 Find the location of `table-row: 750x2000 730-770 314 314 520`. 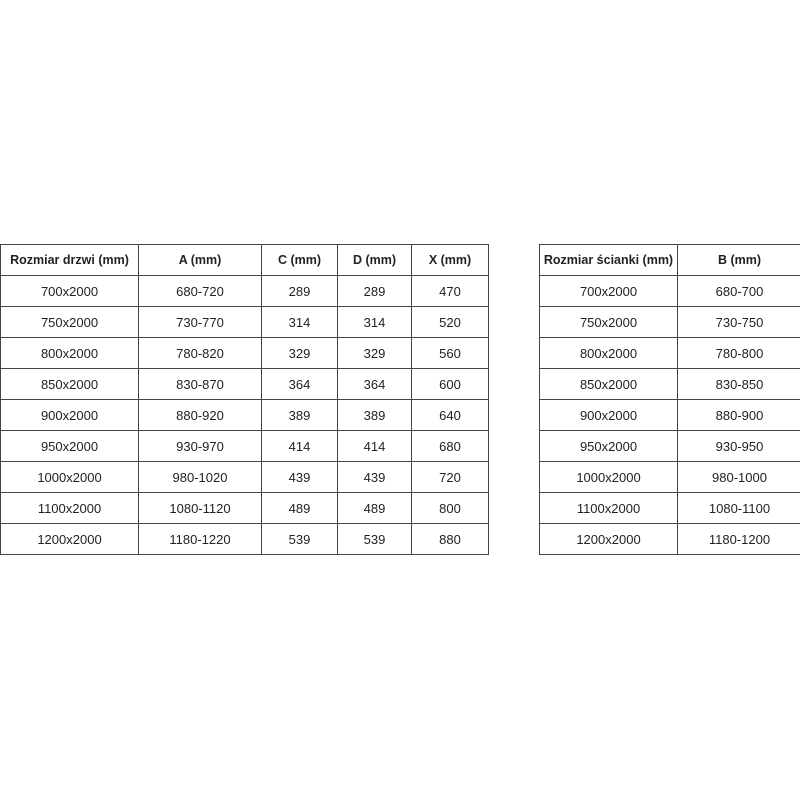

table-row: 750x2000 730-770 314 314 520 is located at coordinates (244, 322).